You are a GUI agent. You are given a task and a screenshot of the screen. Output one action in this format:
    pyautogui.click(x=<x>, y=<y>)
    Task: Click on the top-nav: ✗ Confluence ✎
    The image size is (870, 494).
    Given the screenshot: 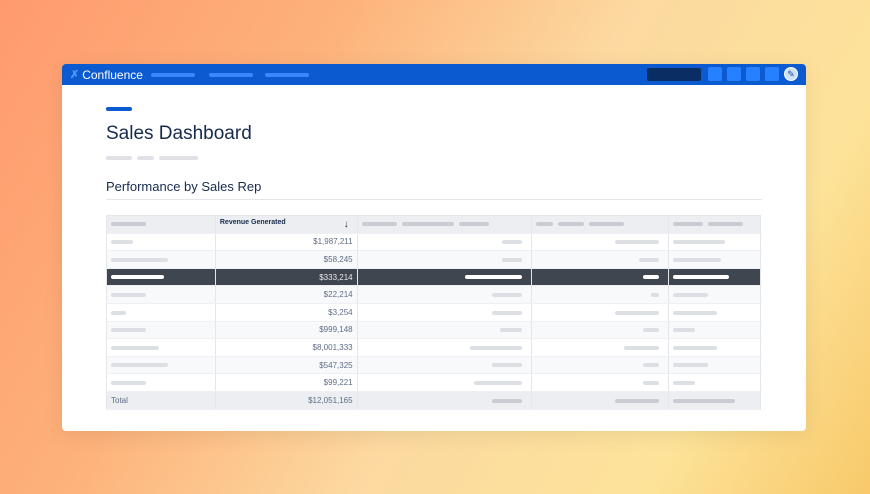 What is the action you would take?
    pyautogui.click(x=434, y=74)
    